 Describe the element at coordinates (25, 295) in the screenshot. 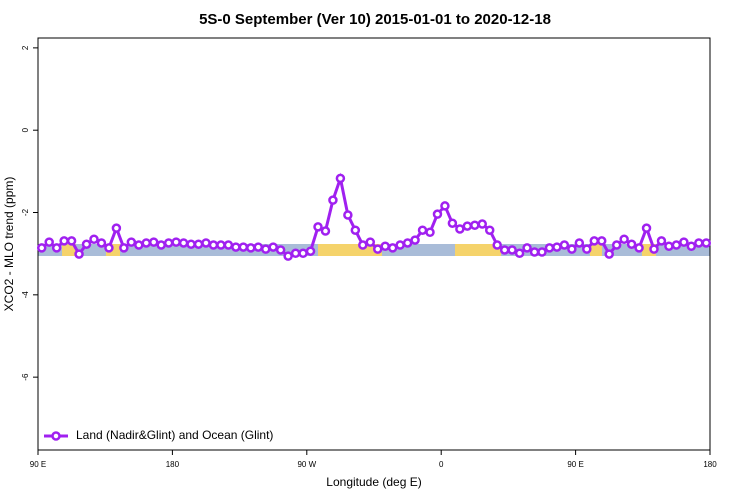

I see `y-tick-label: -4` at that location.